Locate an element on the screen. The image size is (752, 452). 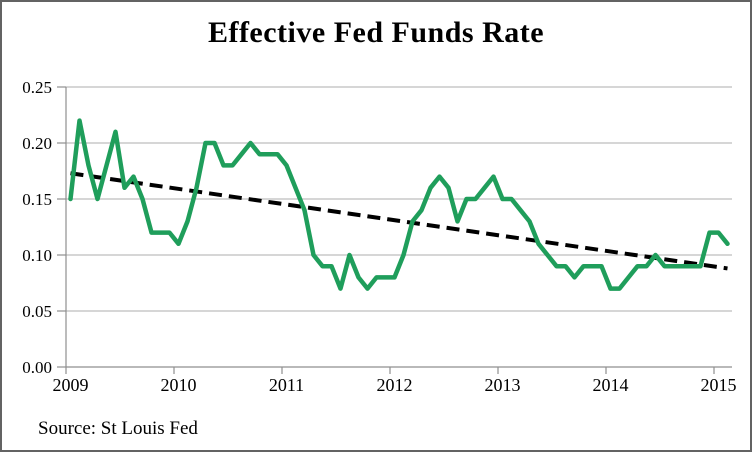
source-note: Source: St Louis Fed is located at coordinates (118, 428).